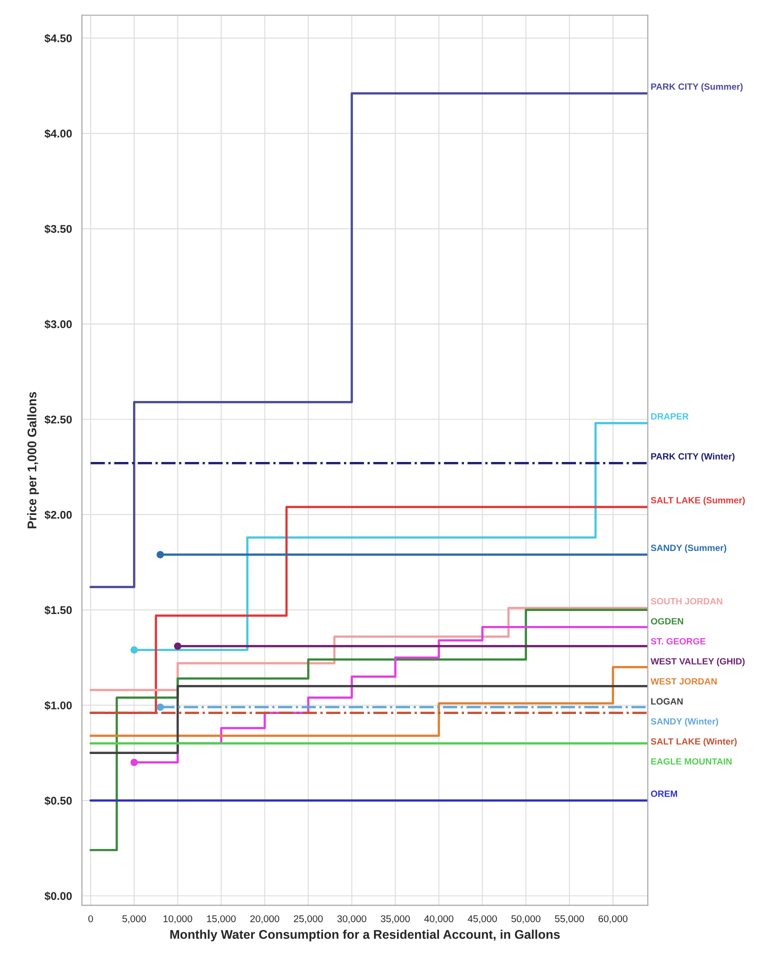 The width and height of the screenshot is (773, 953). Describe the element at coordinates (613, 919) in the screenshot. I see `x-tick-label: 60,000` at that location.